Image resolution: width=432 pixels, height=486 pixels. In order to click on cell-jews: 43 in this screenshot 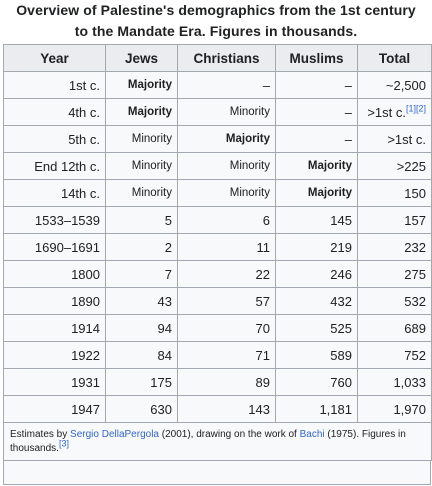, I will do `click(141, 301)`.